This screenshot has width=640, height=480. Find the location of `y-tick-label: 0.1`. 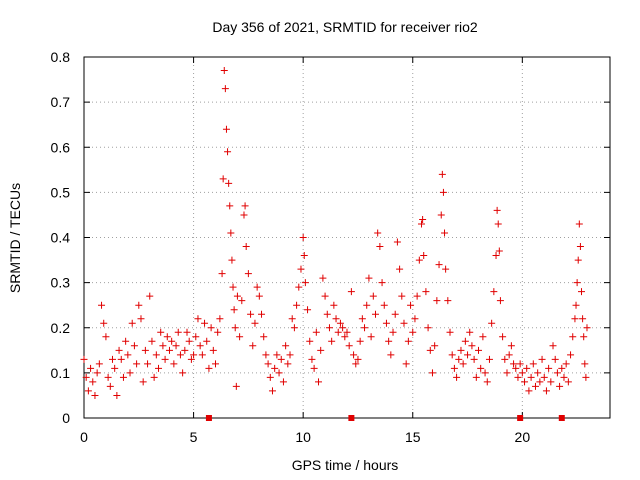

y-tick-label: 0.1 is located at coordinates (61, 373).